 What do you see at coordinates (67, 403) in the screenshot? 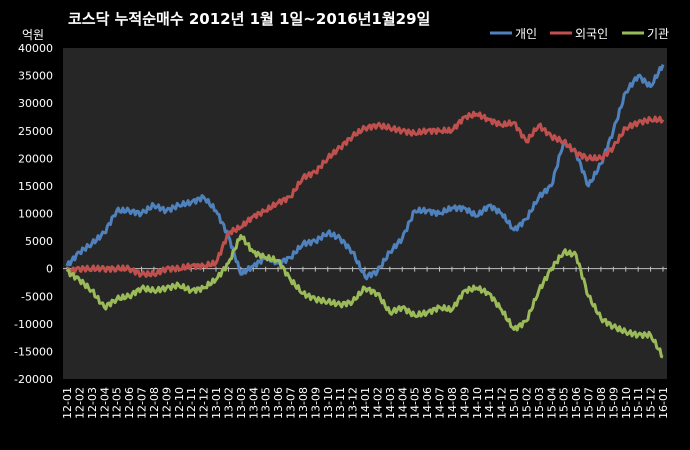
I see `x-tick-label: 12-01` at bounding box center [67, 403].